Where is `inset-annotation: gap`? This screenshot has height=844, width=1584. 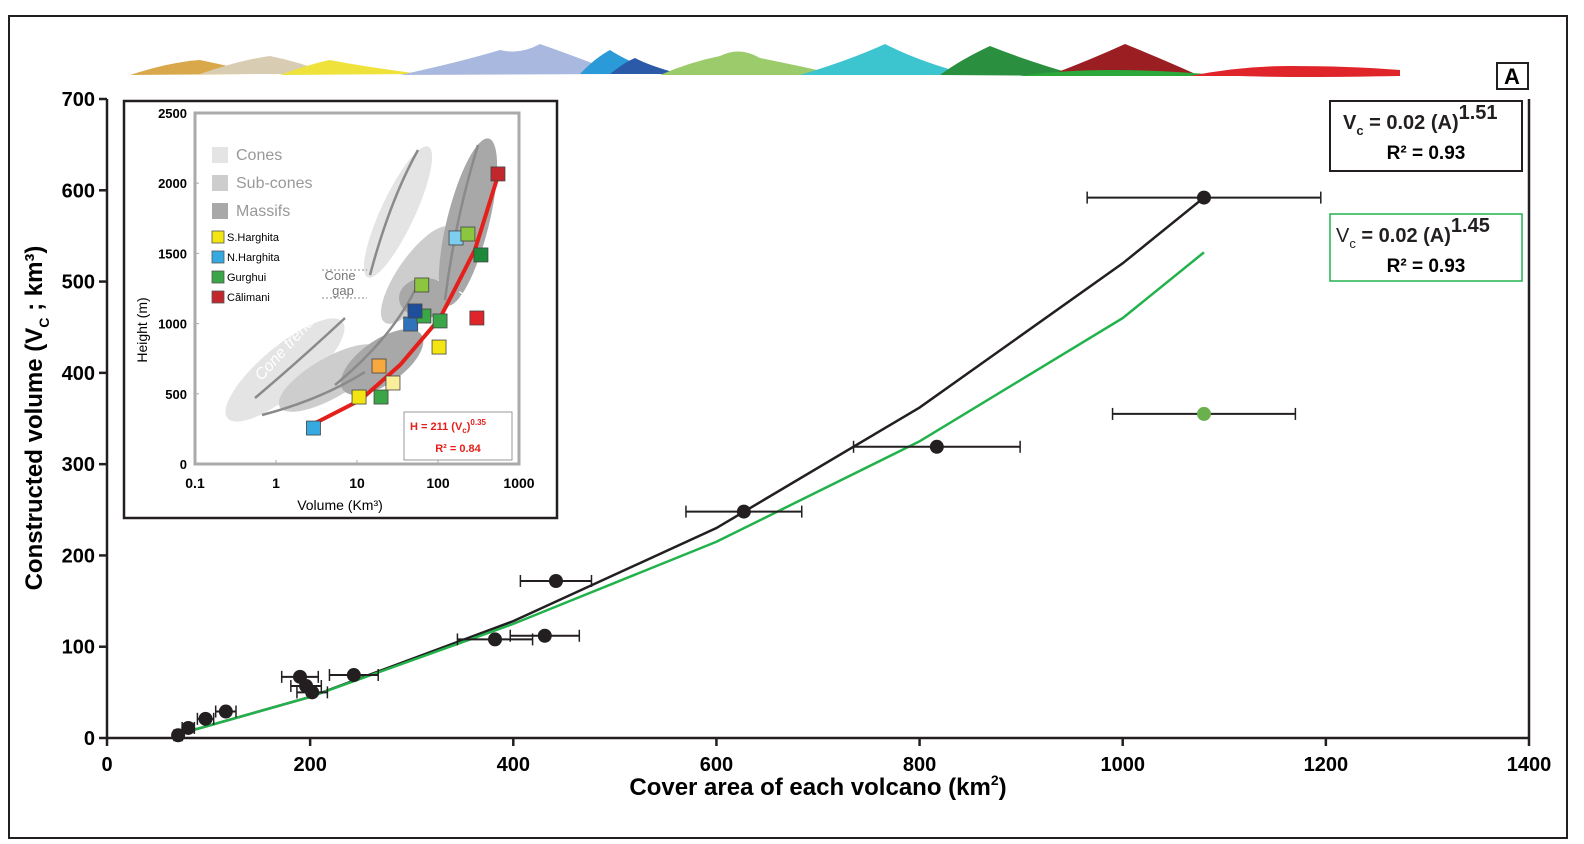
inset-annotation: gap is located at coordinates (343, 290).